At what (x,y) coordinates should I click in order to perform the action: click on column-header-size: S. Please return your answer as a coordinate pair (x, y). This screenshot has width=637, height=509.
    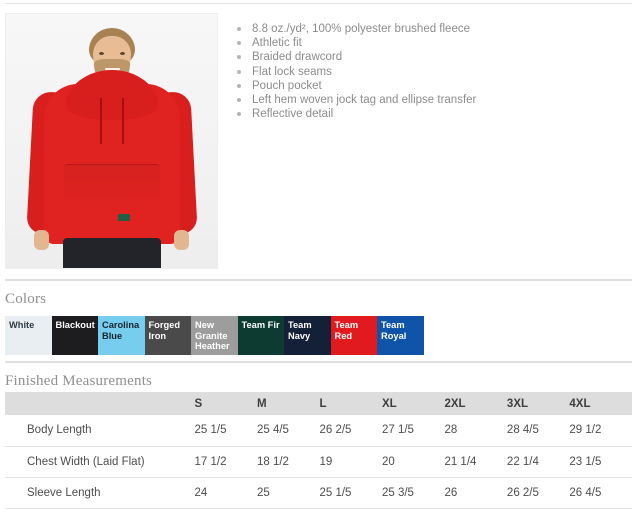
    Looking at the image, I should click on (225, 403).